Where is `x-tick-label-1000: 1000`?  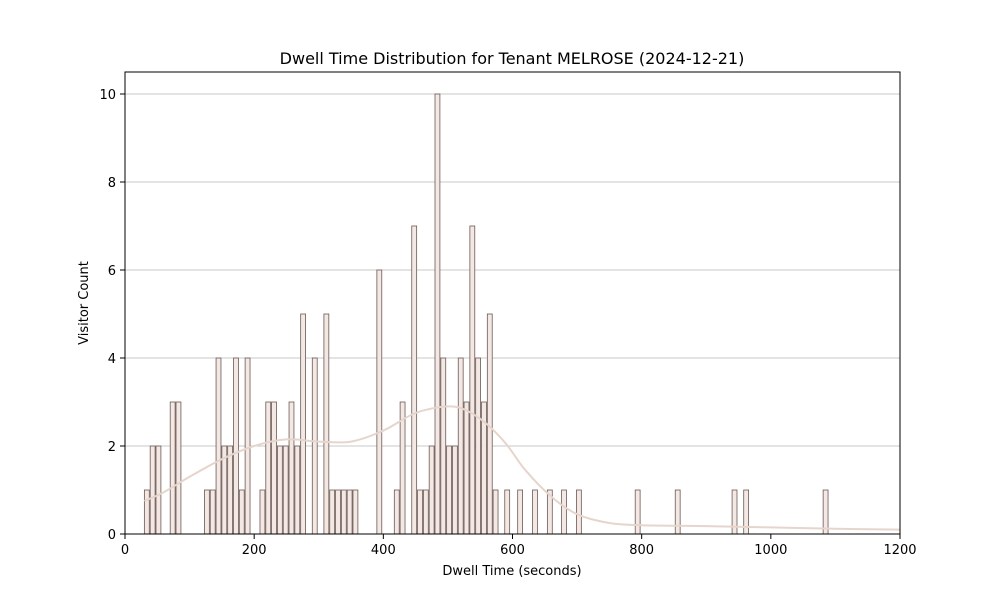
x-tick-label-1000: 1000 is located at coordinates (770, 550).